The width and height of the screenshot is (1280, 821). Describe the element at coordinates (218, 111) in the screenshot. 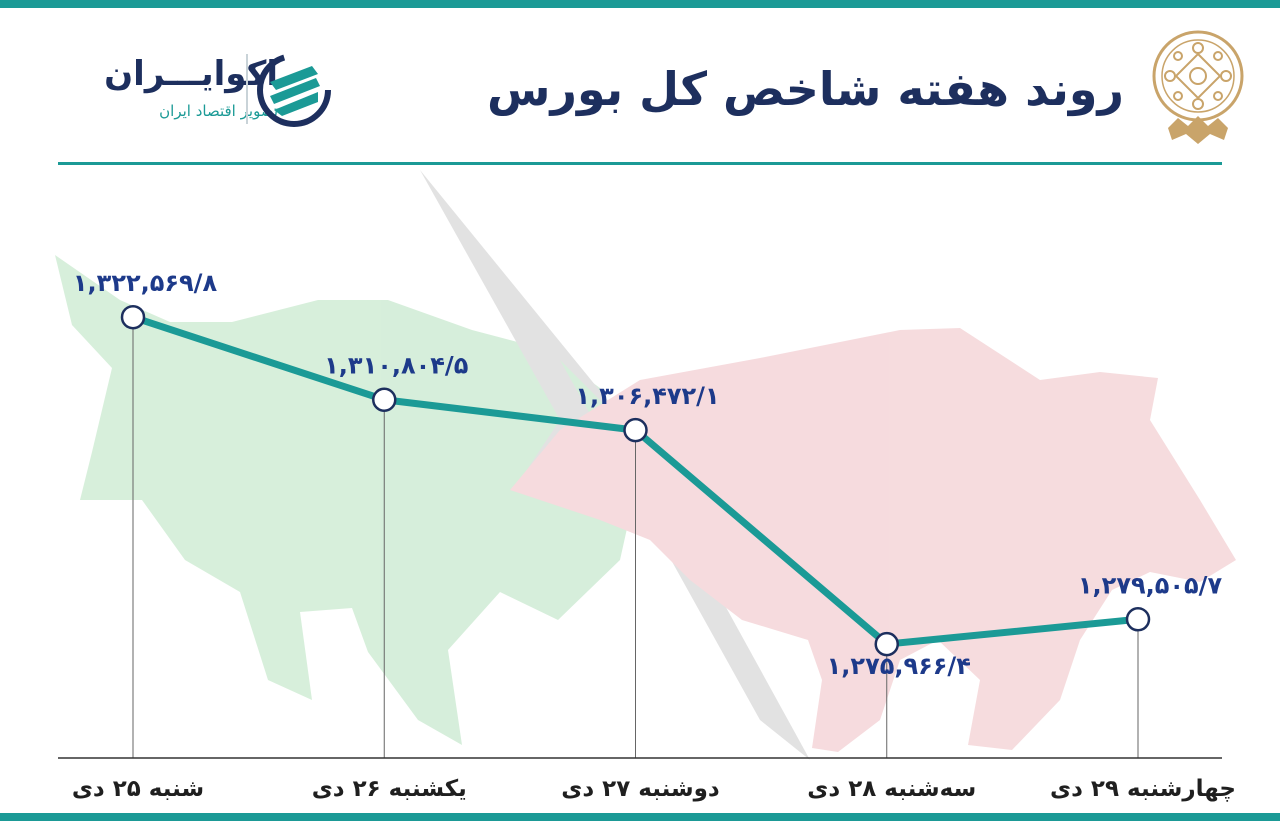

I see `brand-tagline: تصویر اقتصاد ایران` at that location.